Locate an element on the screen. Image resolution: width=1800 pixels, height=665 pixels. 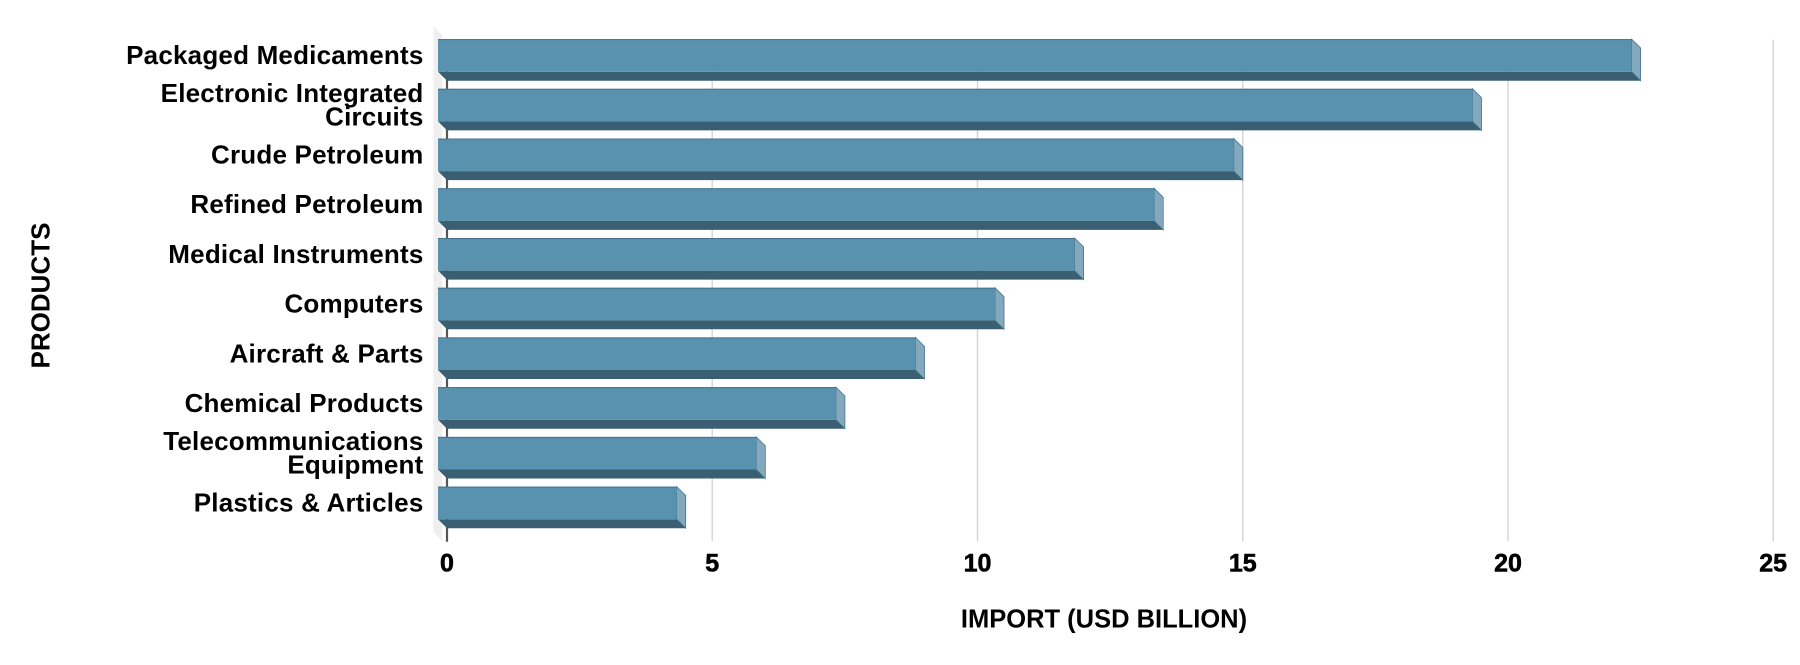
svg-text: Circuits is located at coordinates (374, 117).